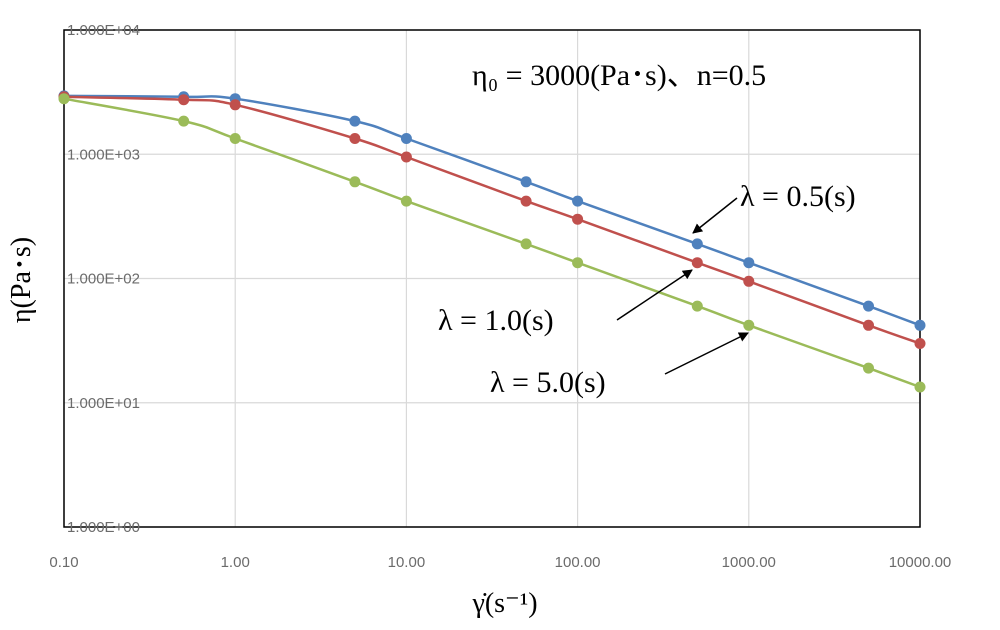 The height and width of the screenshot is (630, 1000). I want to click on x-tick-label: 1000.00, so click(749, 562).